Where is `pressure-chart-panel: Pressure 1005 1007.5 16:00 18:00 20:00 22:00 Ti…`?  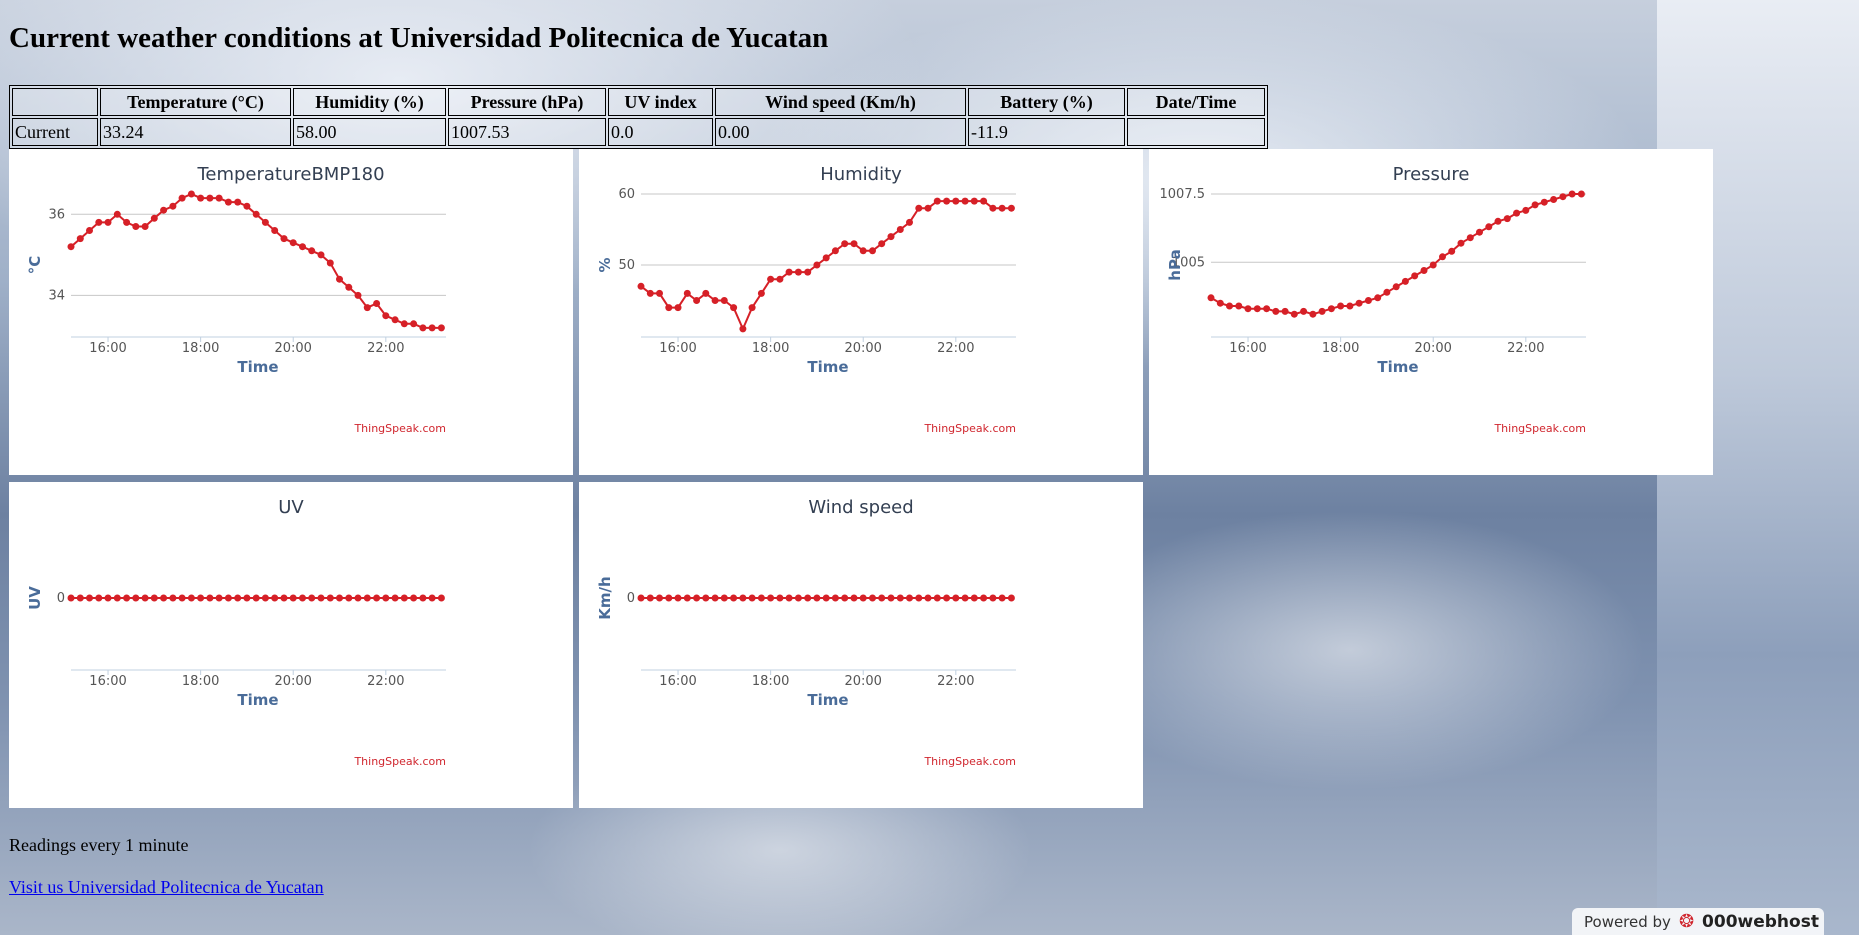 pressure-chart-panel: Pressure 1005 1007.5 16:00 18:00 20:00 22:00 Ti… is located at coordinates (1431, 312).